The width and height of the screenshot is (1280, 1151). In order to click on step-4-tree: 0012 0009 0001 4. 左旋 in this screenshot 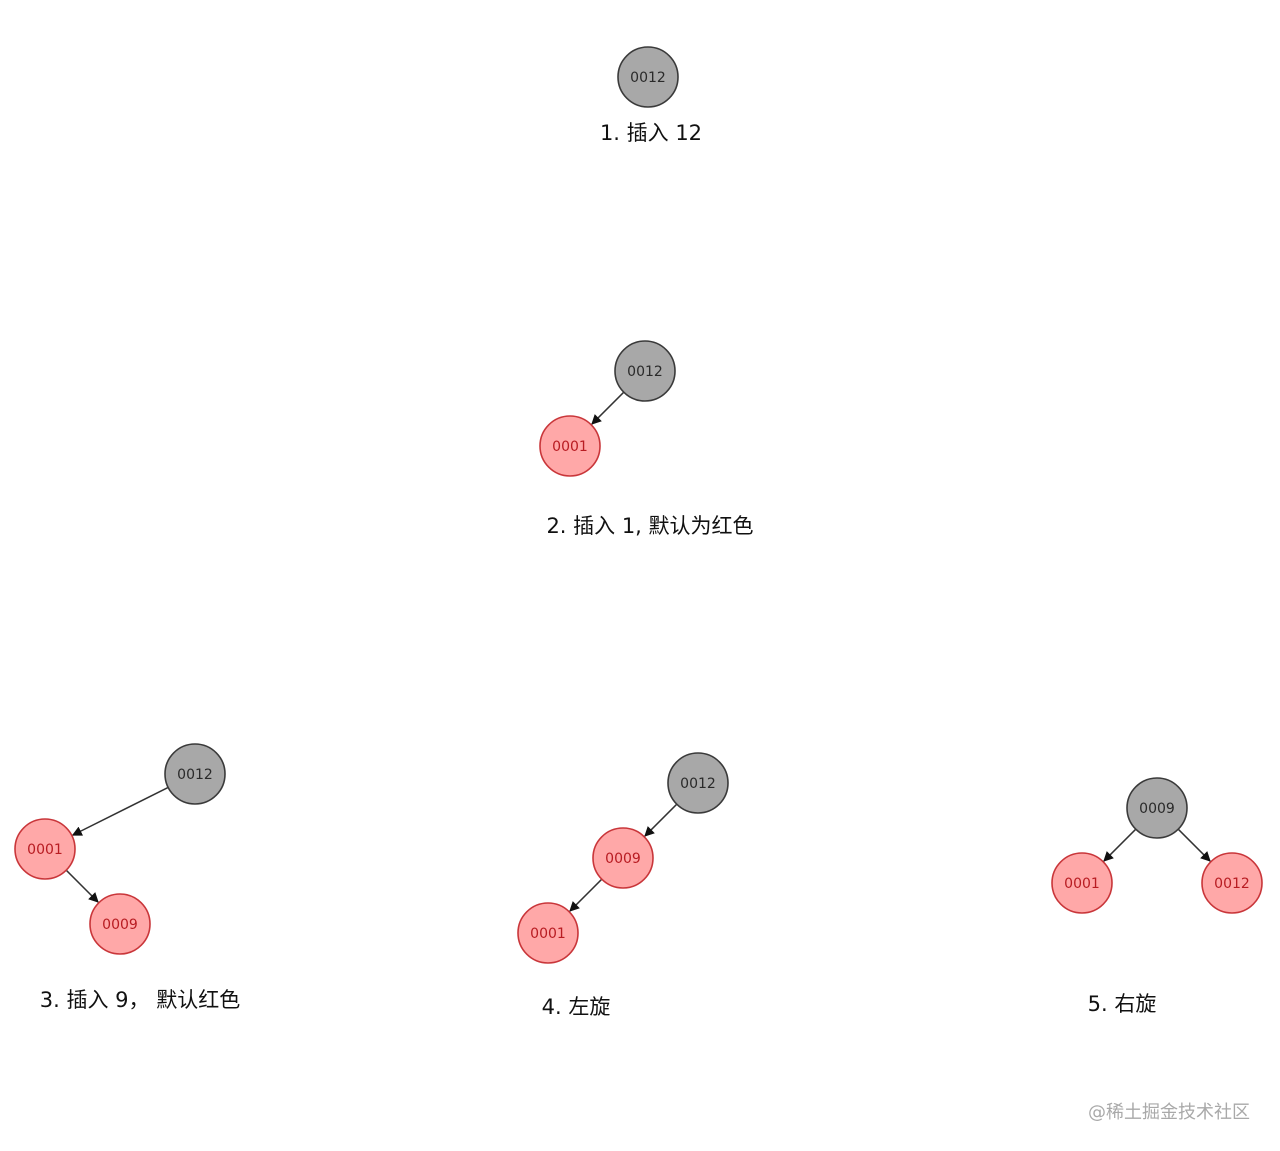, I will do `click(623, 885)`.